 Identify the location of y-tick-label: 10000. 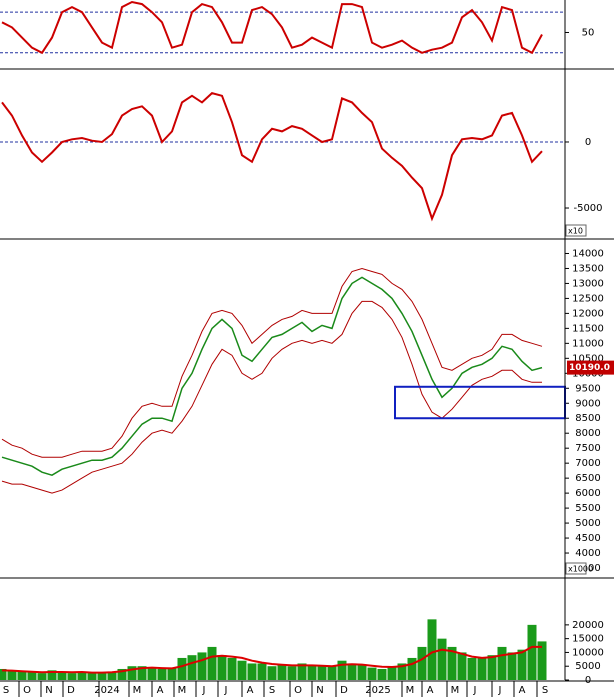
(588, 652).